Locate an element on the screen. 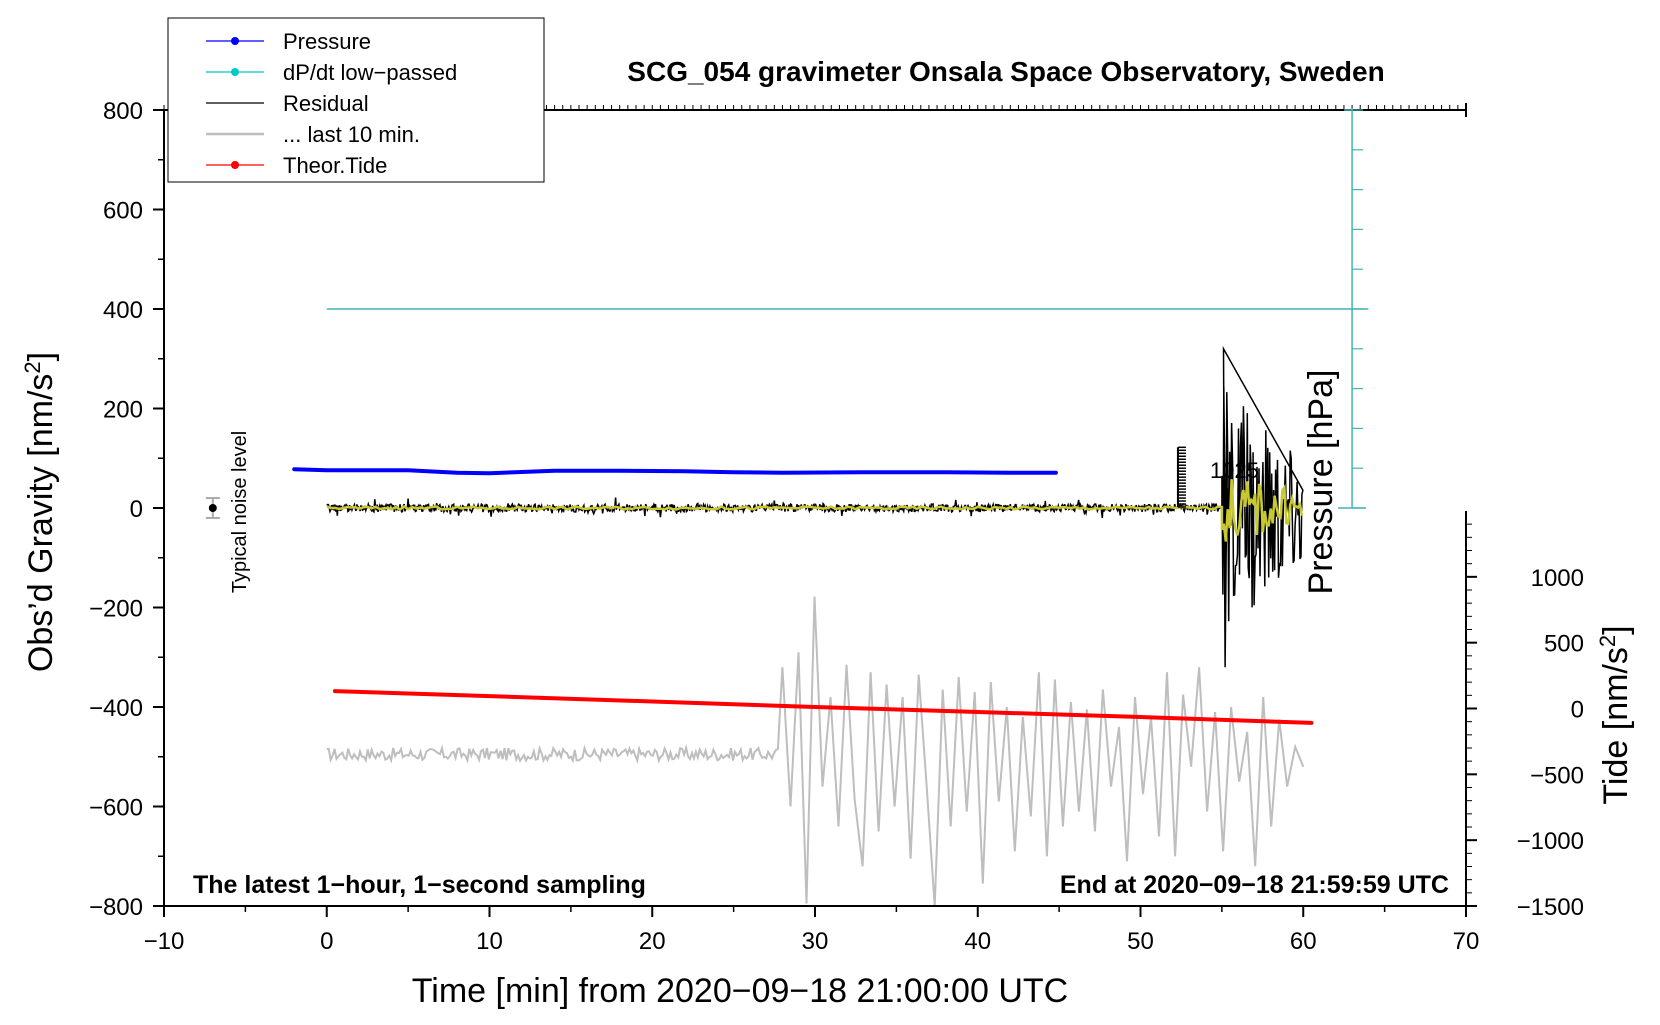 The width and height of the screenshot is (1660, 1025). x-tick-label: 70 is located at coordinates (1466, 941).